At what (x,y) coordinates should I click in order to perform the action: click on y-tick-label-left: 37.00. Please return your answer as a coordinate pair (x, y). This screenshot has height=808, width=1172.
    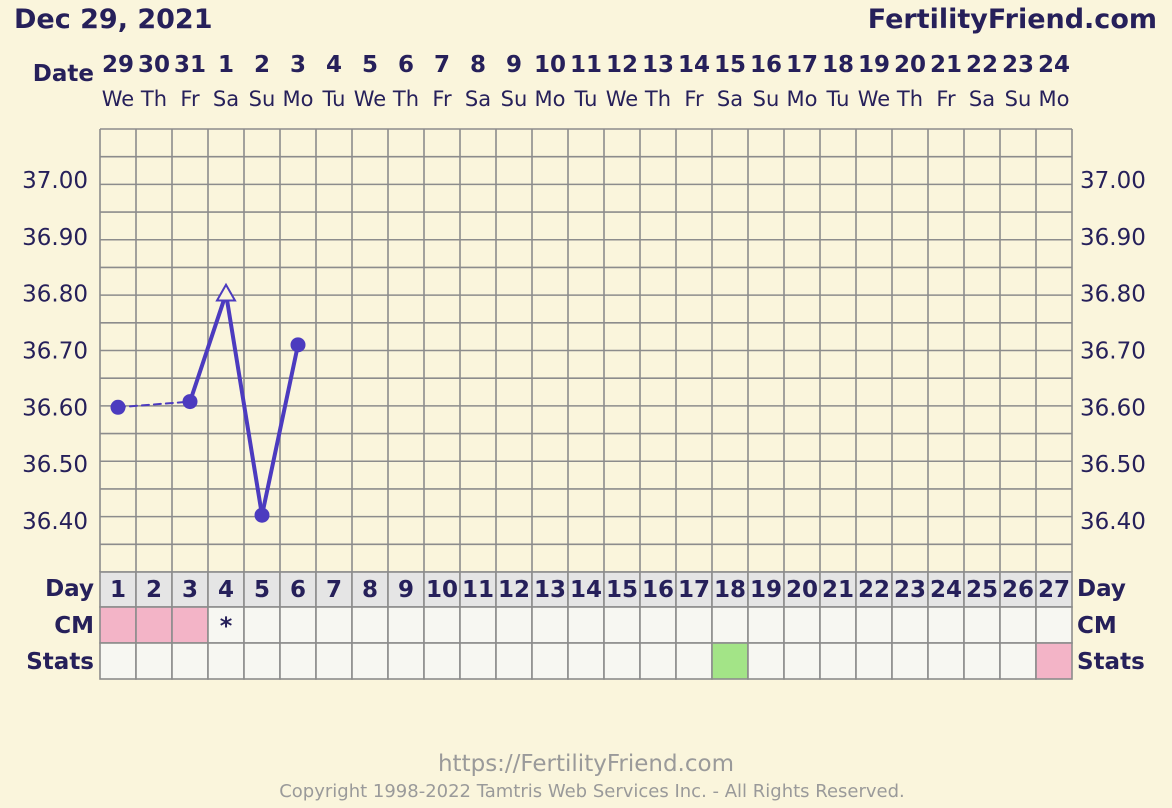
    Looking at the image, I should click on (55, 181).